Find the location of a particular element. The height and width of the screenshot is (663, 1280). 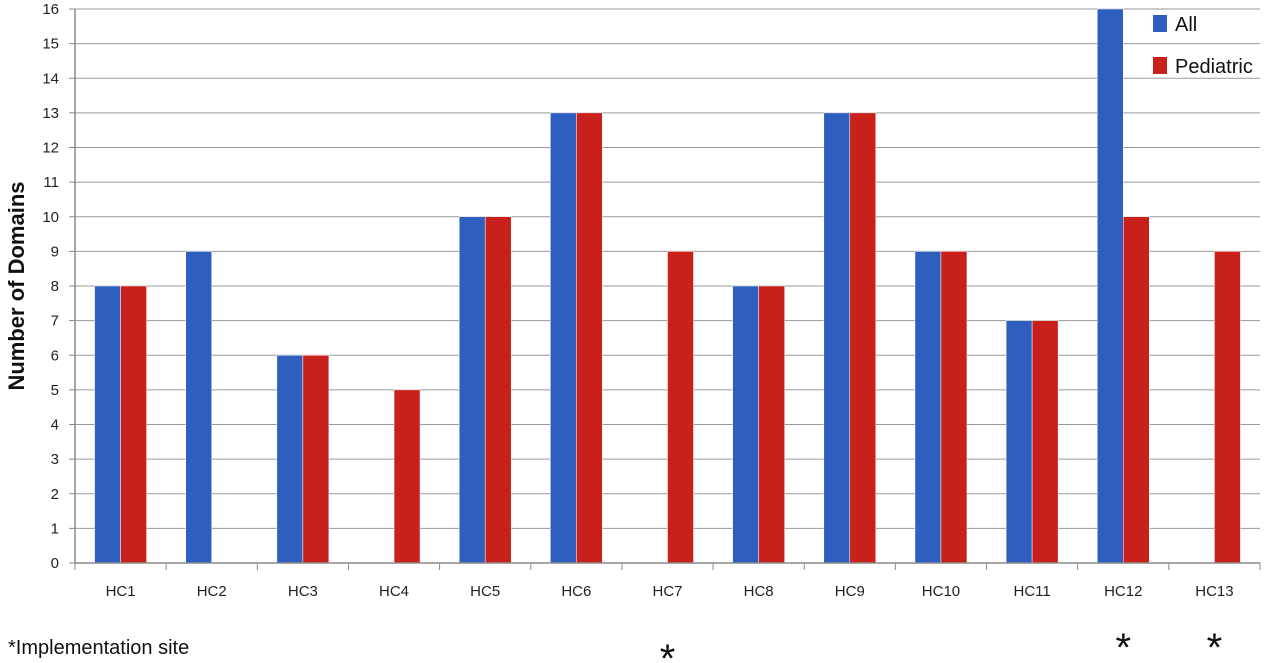

bar-all-hc1 is located at coordinates (107, 424).